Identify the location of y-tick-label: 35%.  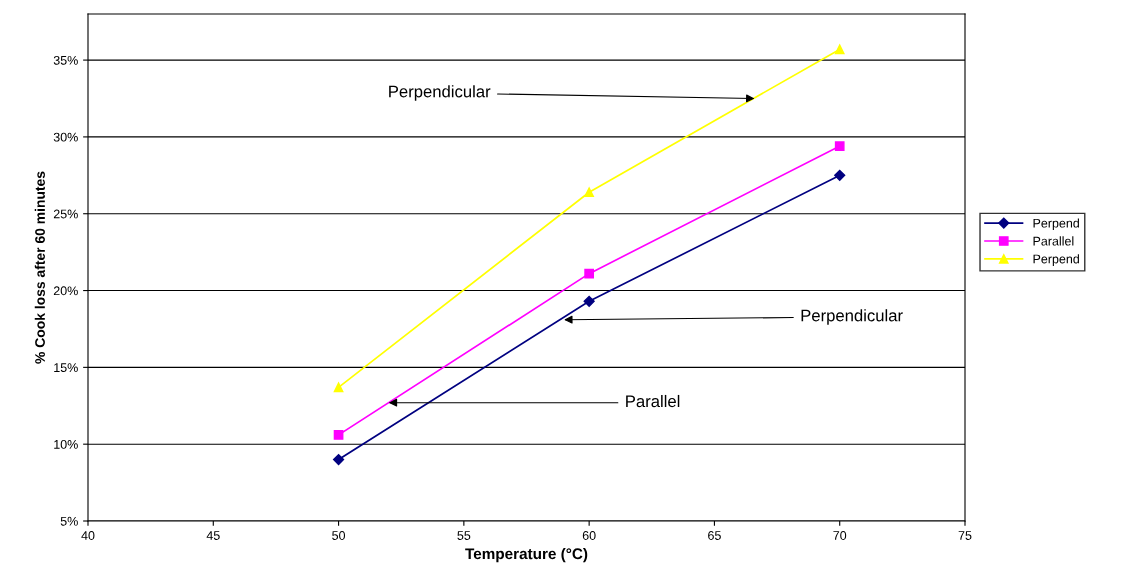
(65, 60).